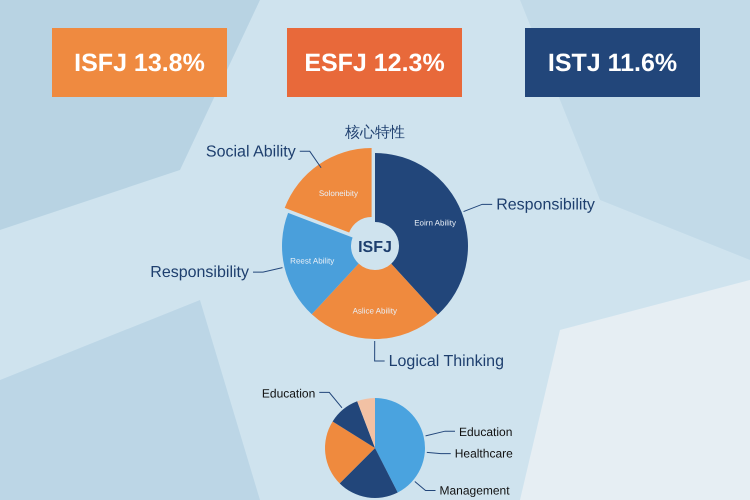 Image resolution: width=750 pixels, height=500 pixels. Describe the element at coordinates (375, 247) in the screenshot. I see `text: ISFJ` at that location.